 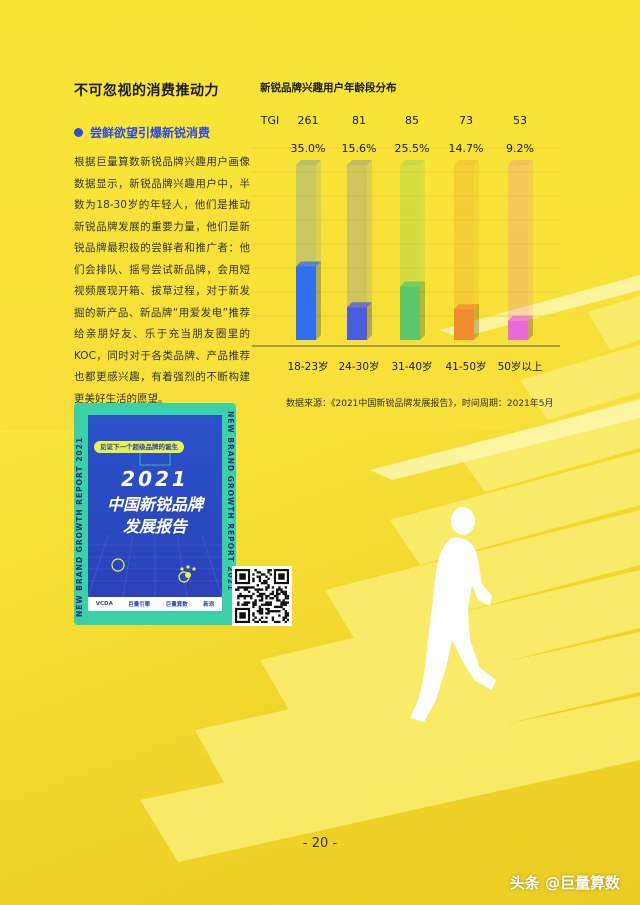 What do you see at coordinates (412, 162) in the screenshot?
I see `bar-column-top` at bounding box center [412, 162].